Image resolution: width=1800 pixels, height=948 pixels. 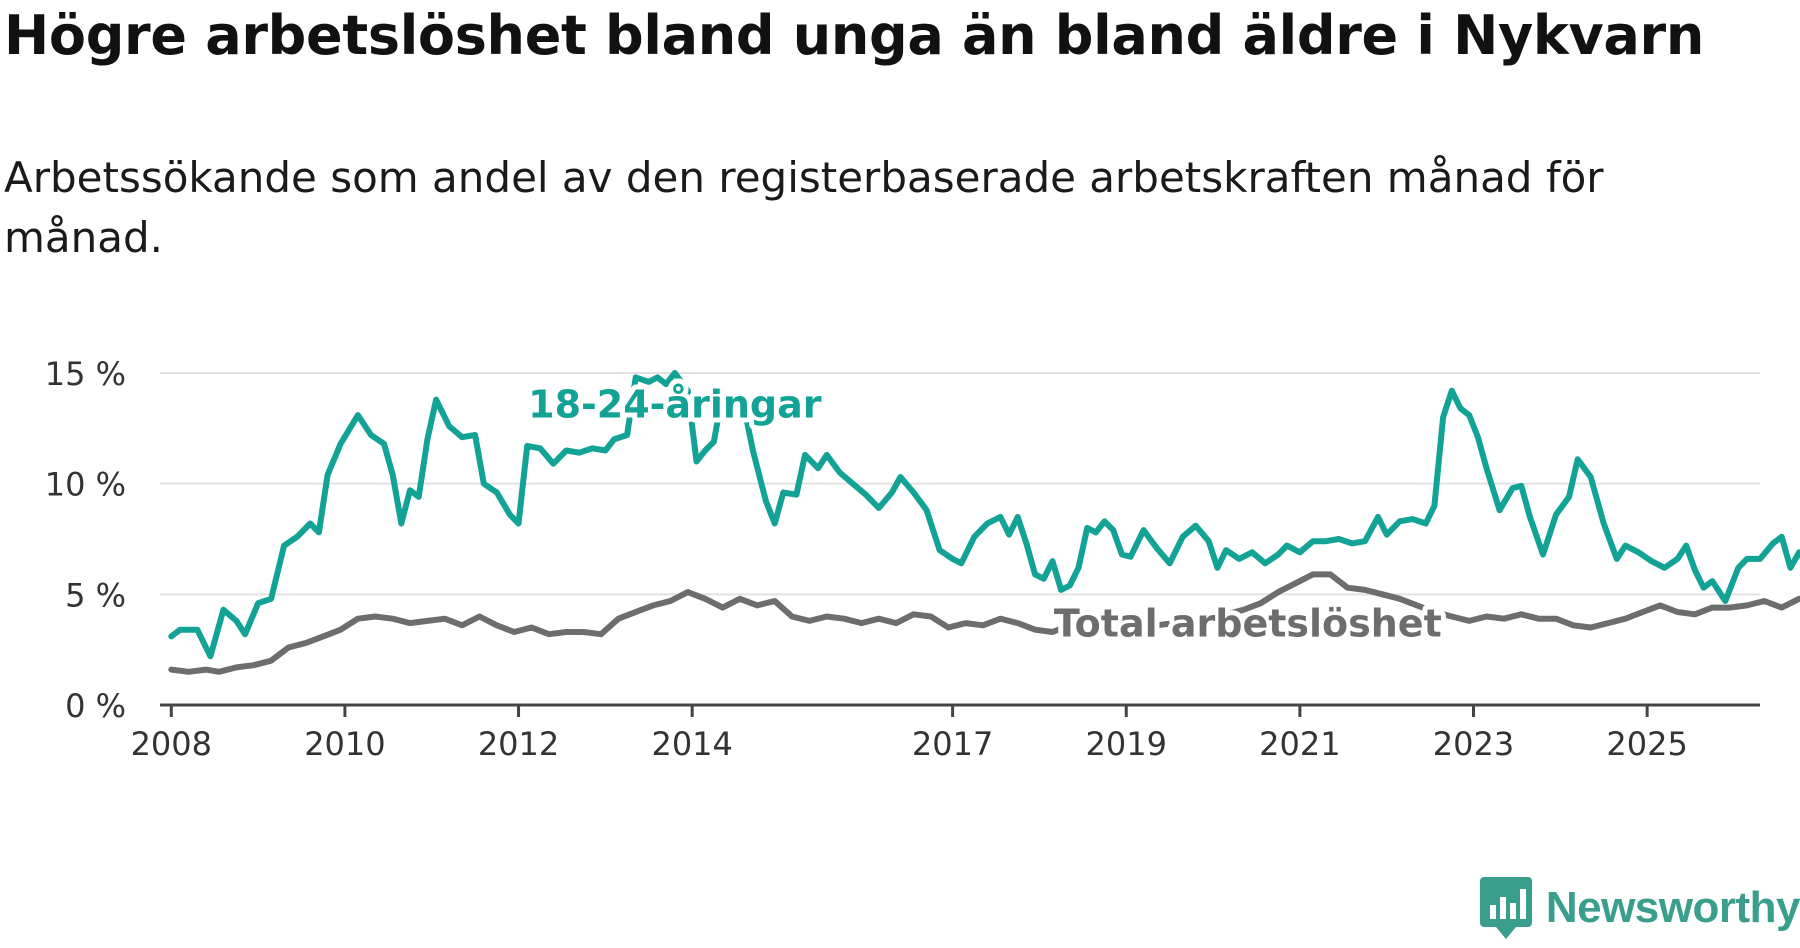 What do you see at coordinates (518, 744) in the screenshot?
I see `x-tick-label: 2012` at bounding box center [518, 744].